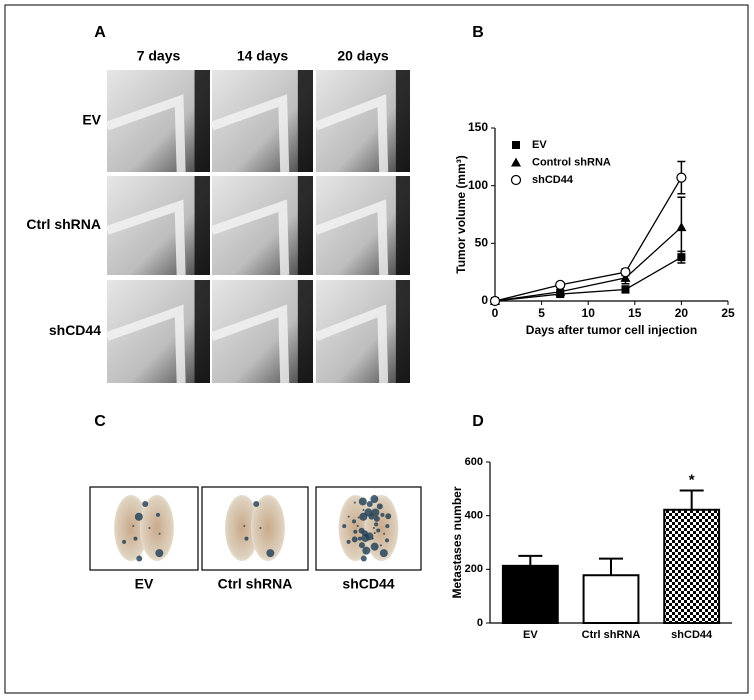 This screenshot has width=754, height=700. I want to click on y-axis-title: Metastases number, so click(457, 542).